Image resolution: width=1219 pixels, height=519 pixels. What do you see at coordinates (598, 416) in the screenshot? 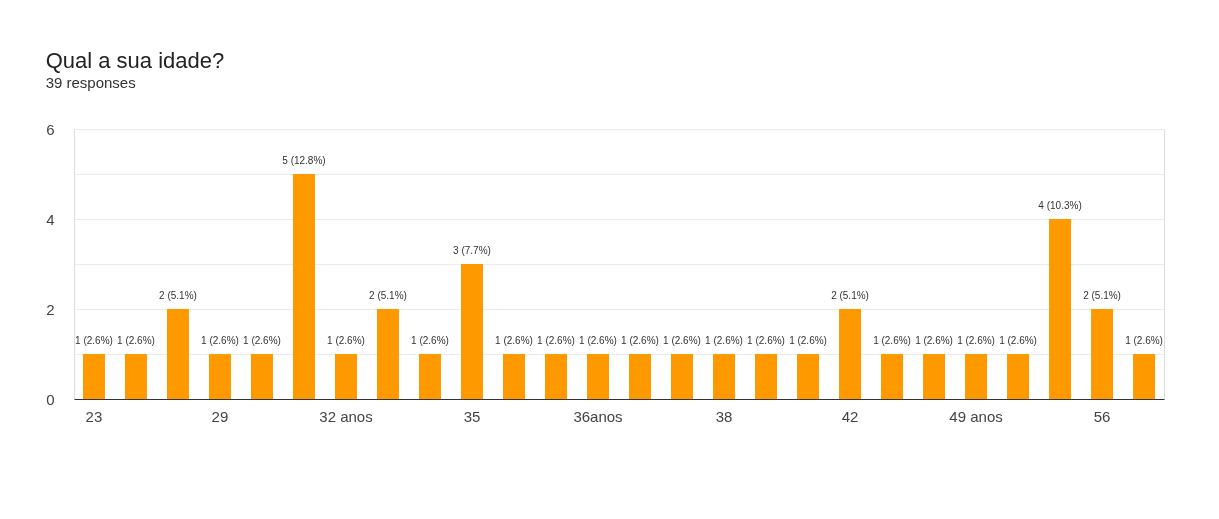
I see `x-tick-label: 36anos` at bounding box center [598, 416].